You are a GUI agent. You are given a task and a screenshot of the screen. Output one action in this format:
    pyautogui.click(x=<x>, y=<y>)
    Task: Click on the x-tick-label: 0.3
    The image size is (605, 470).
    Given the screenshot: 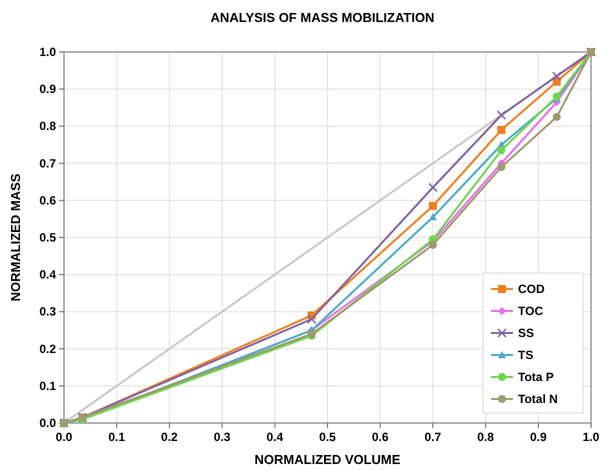 What is the action you would take?
    pyautogui.click(x=222, y=437)
    